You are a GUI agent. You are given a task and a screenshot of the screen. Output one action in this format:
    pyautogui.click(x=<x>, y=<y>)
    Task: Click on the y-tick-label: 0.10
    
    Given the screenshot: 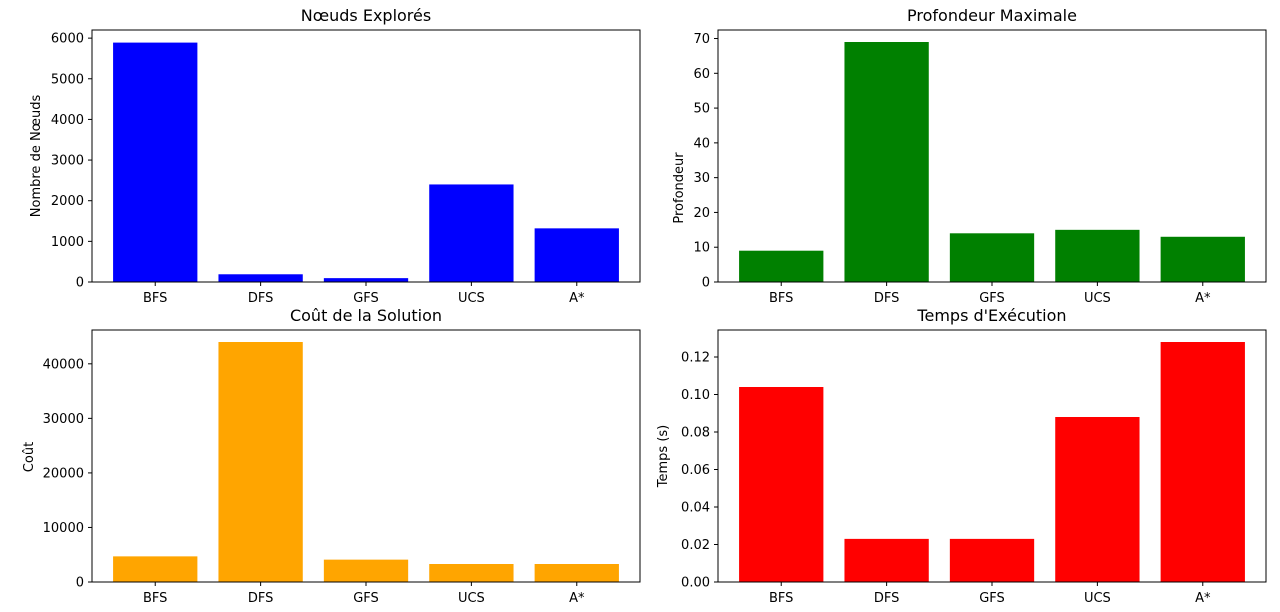 What is the action you would take?
    pyautogui.click(x=695, y=395)
    